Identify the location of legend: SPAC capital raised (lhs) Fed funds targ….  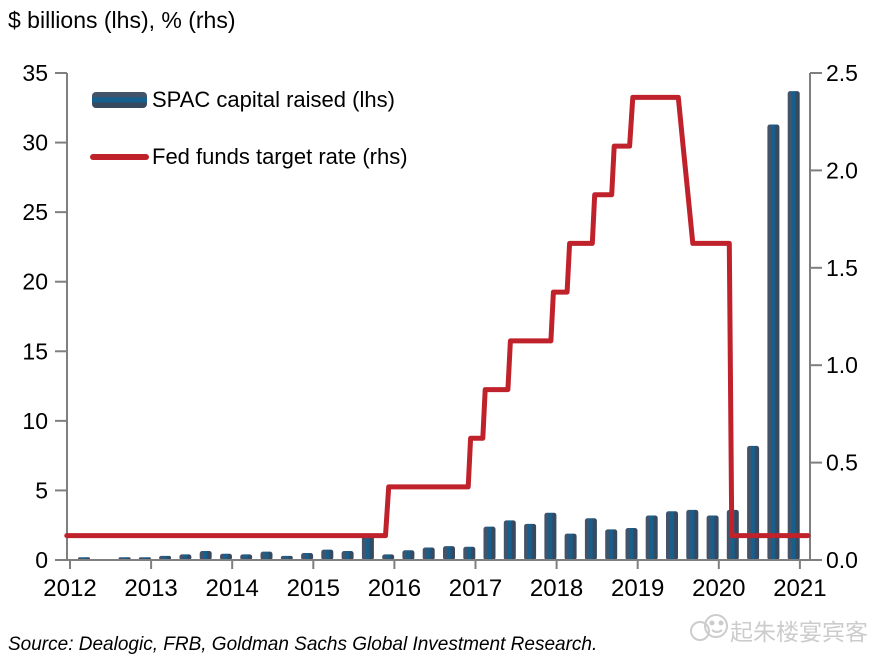
(249, 128).